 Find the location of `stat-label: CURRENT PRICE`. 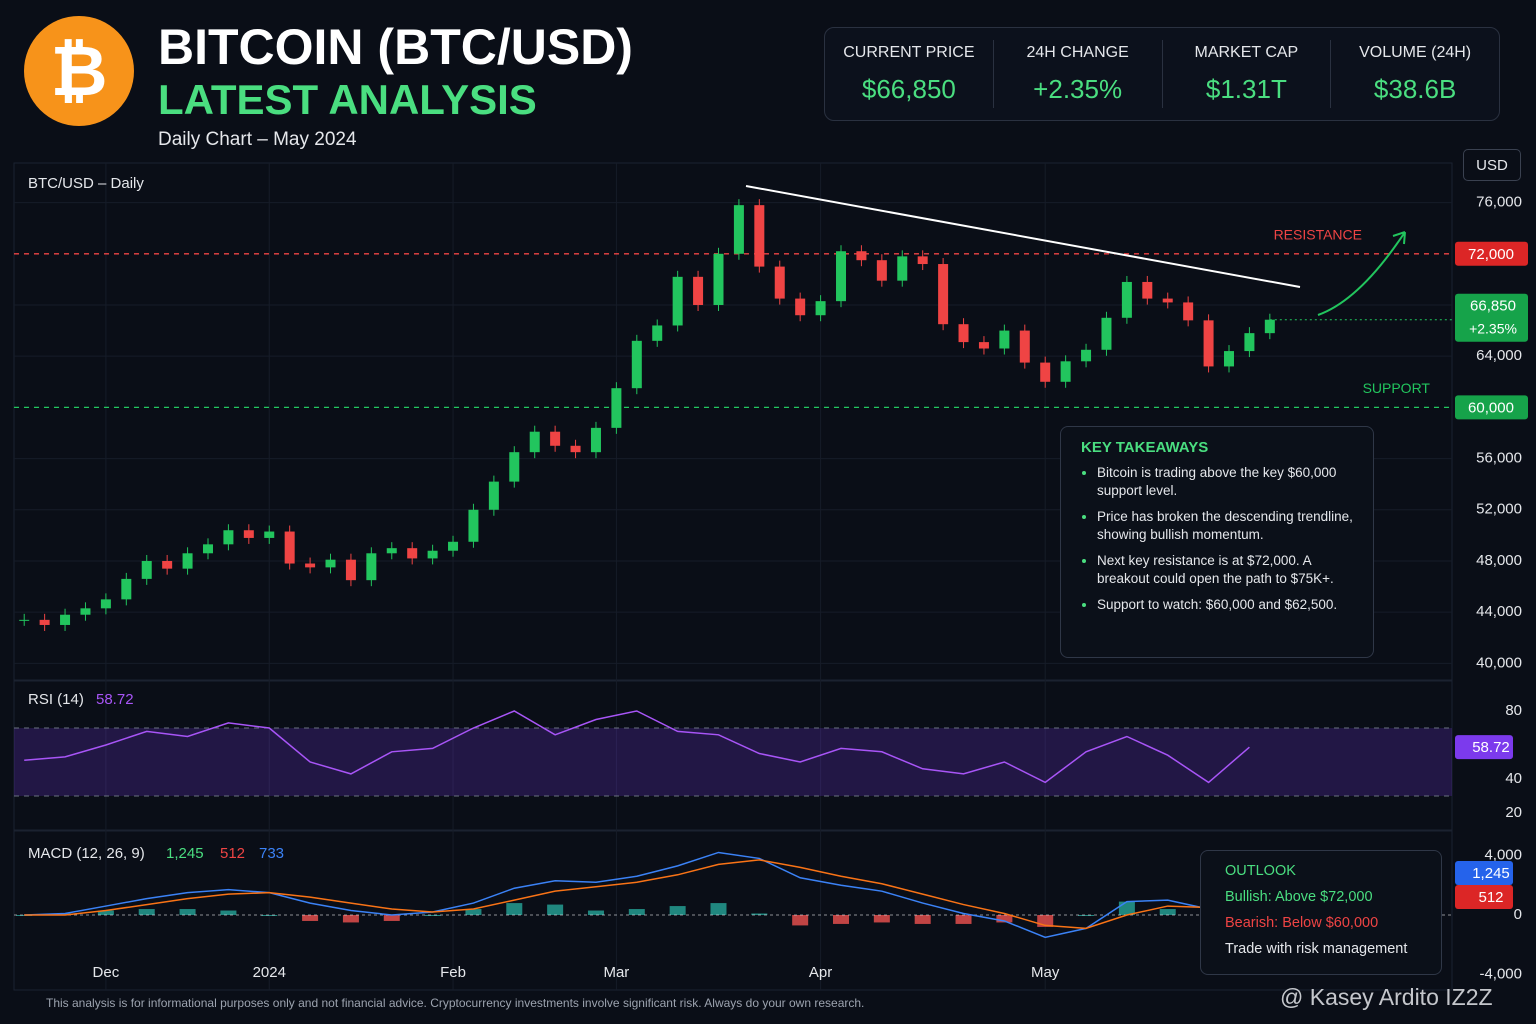

stat-label: CURRENT PRICE is located at coordinates (909, 52).